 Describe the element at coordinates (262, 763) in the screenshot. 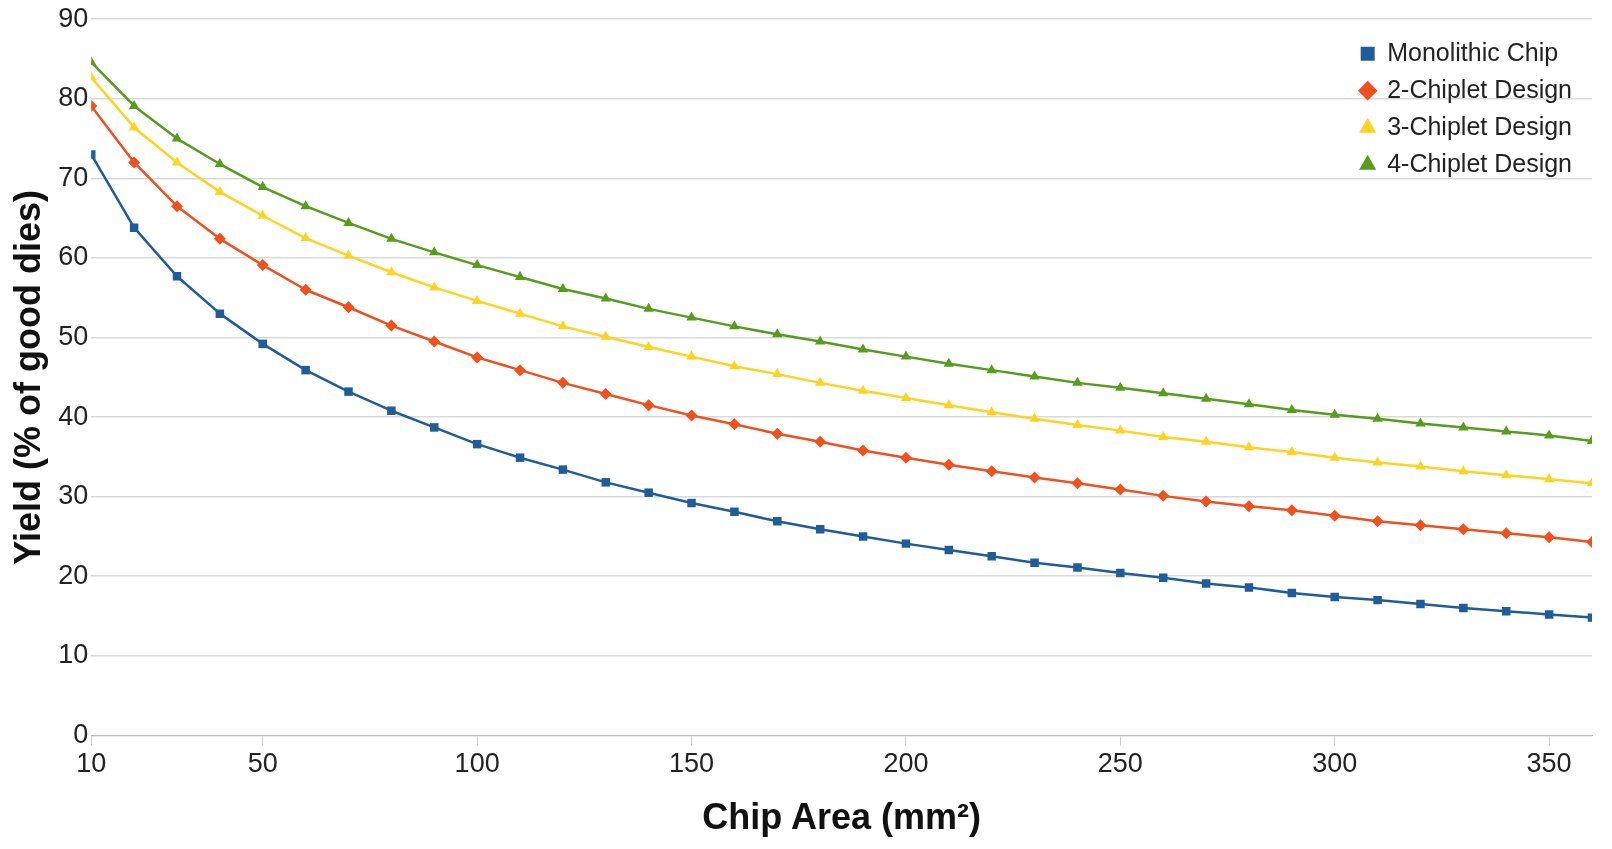

I see `x-tick-label: 50` at that location.